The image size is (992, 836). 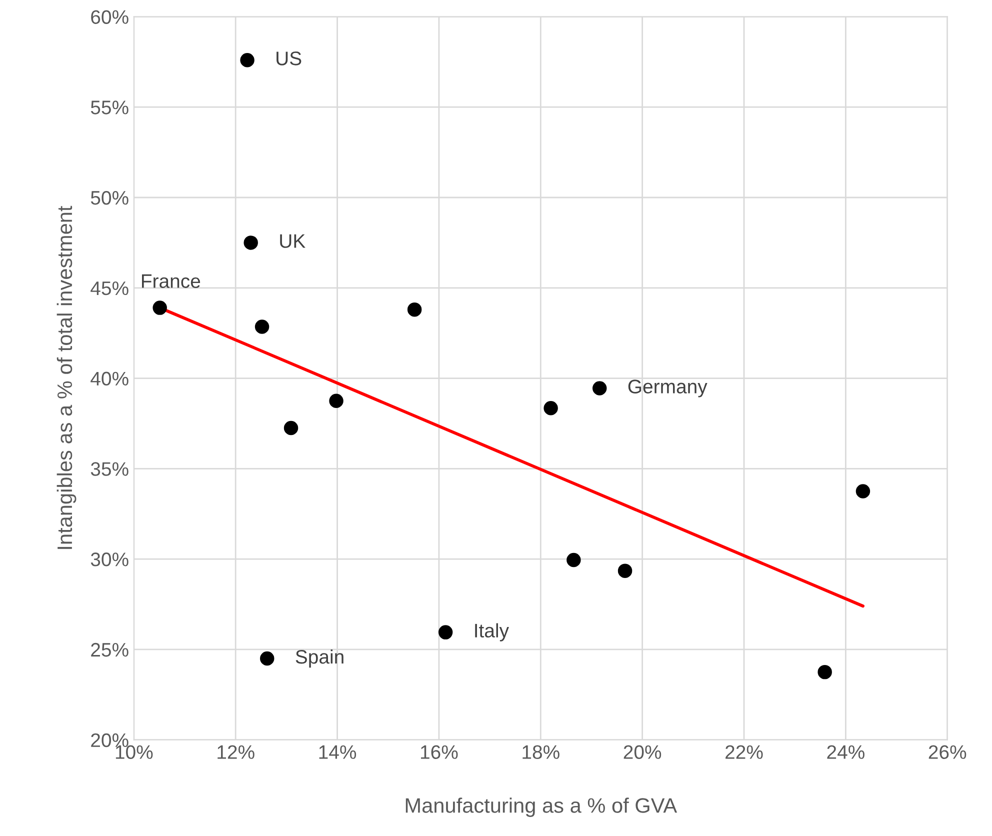 What do you see at coordinates (109, 740) in the screenshot?
I see `y-tick-label: 20%` at bounding box center [109, 740].